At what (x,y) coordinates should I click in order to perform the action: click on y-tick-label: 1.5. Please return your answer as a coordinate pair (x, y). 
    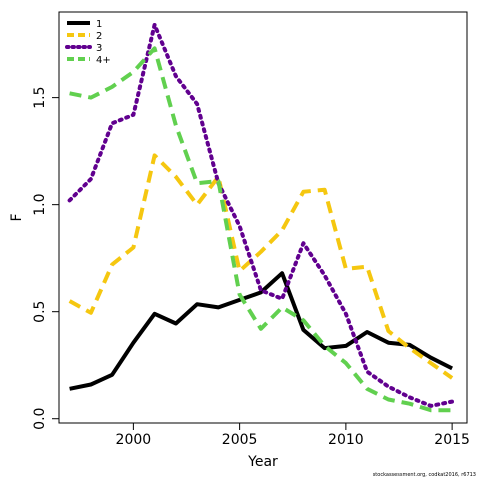
    Looking at the image, I should click on (40, 97).